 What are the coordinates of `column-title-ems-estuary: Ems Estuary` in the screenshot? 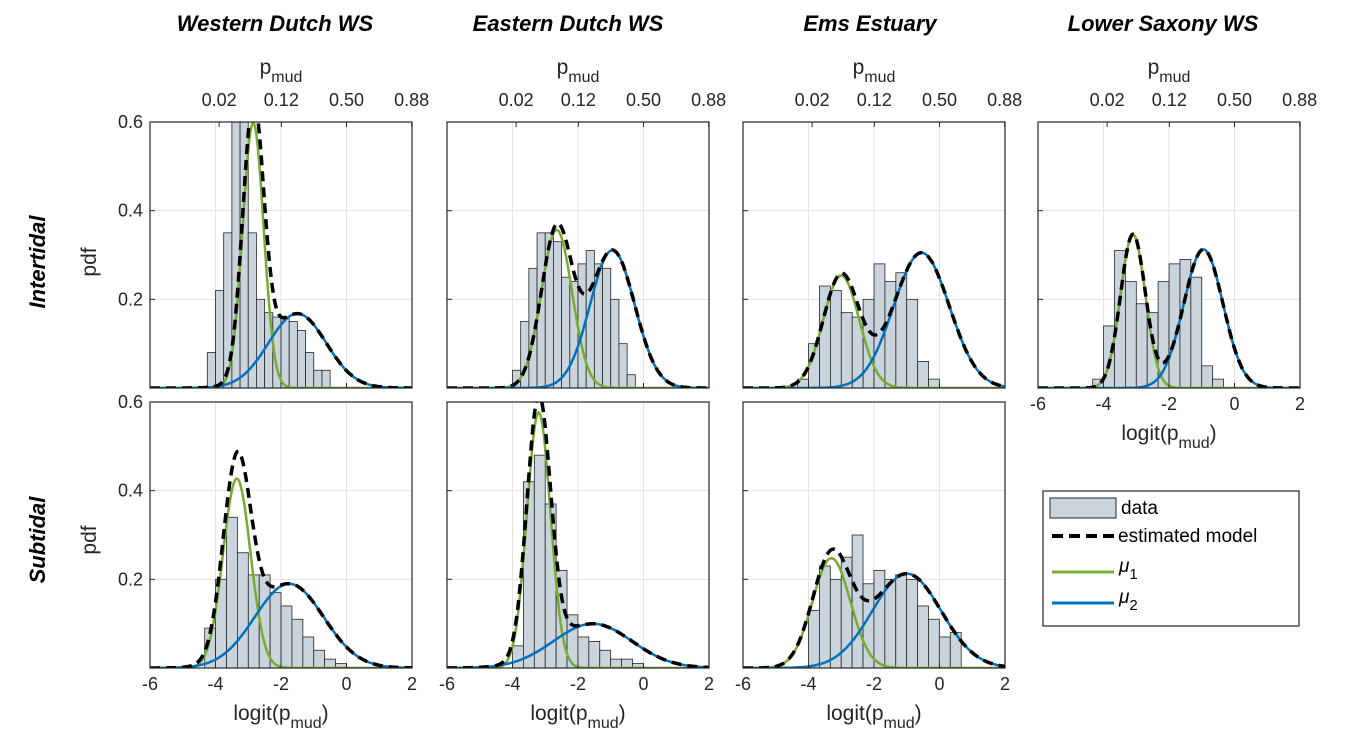 It's located at (870, 23).